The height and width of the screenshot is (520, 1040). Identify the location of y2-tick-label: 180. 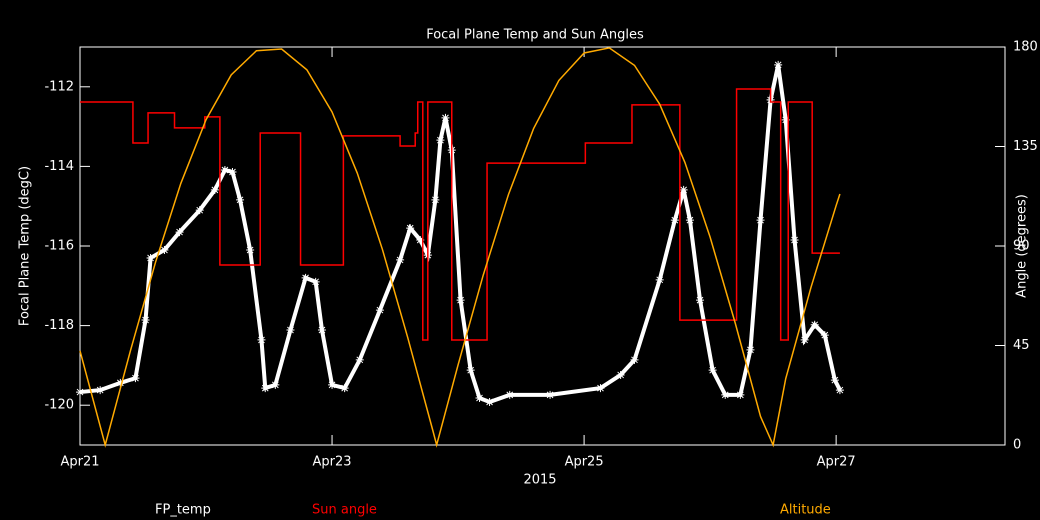
(1025, 47).